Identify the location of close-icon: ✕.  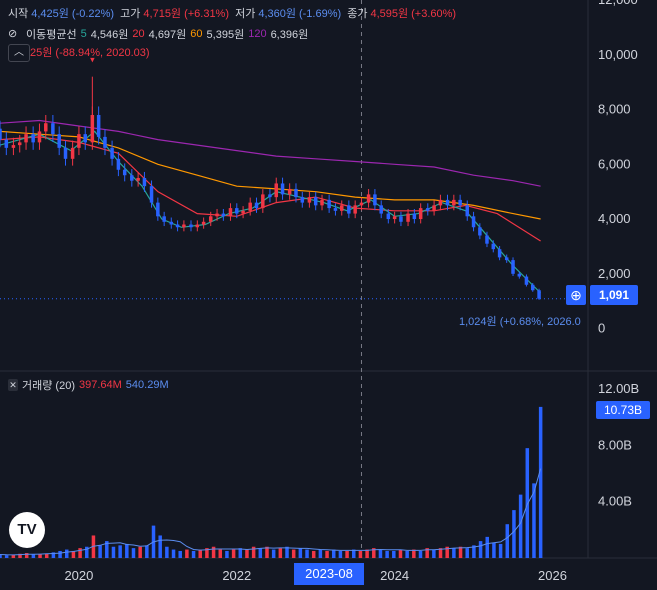
(13, 385).